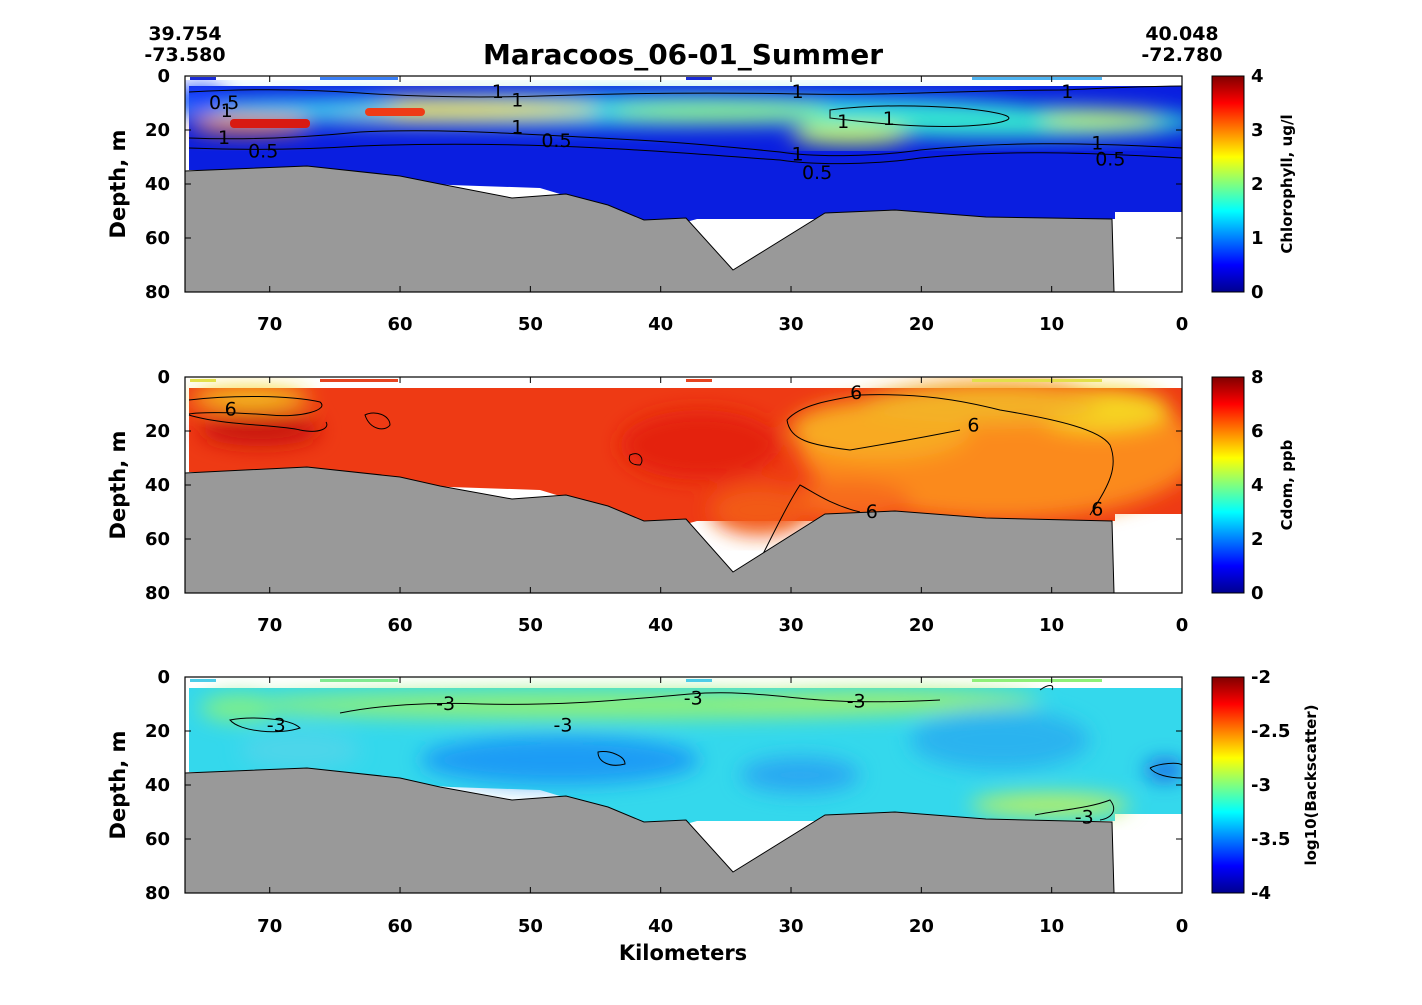 The image size is (1422, 1005). I want to click on cbar-tick-label: 3, so click(1257, 130).